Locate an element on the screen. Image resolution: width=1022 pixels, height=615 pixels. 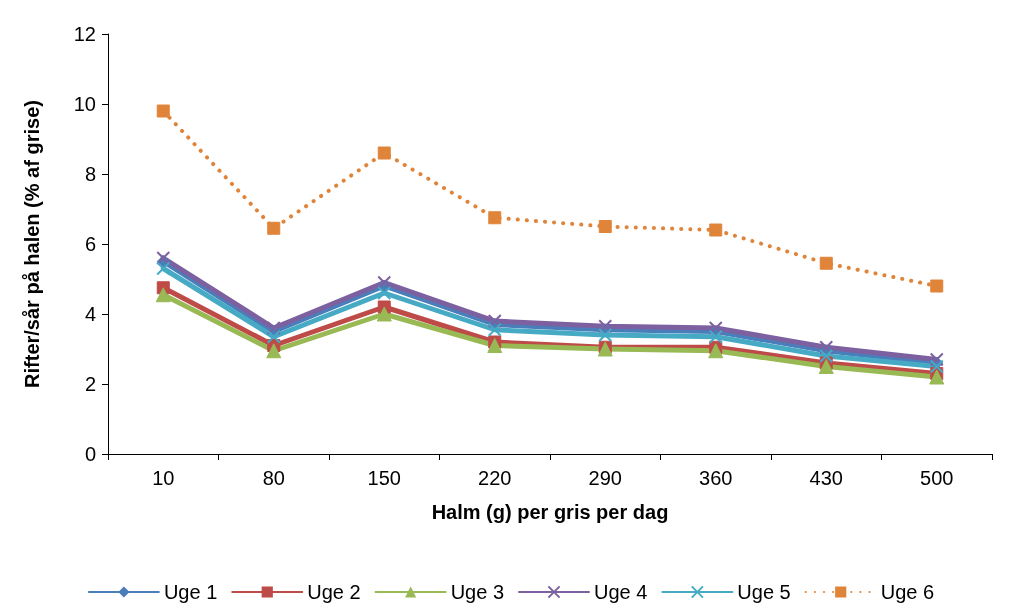
x-tick-label: 500 is located at coordinates (937, 478).